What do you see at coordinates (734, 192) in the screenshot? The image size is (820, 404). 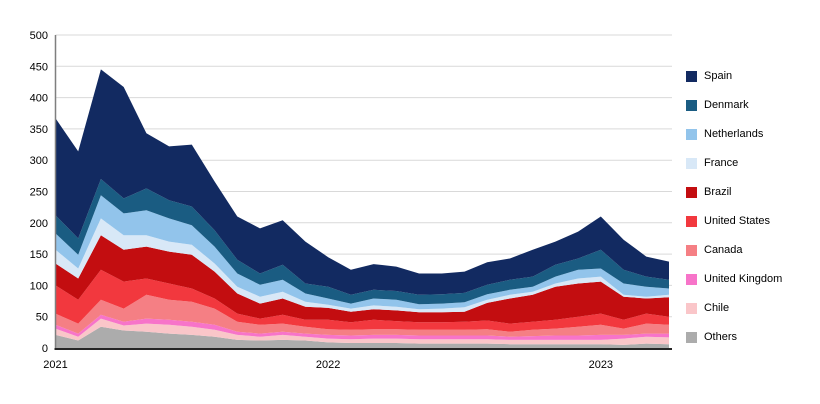 I see `legend-item-brazil: Brazil` at bounding box center [734, 192].